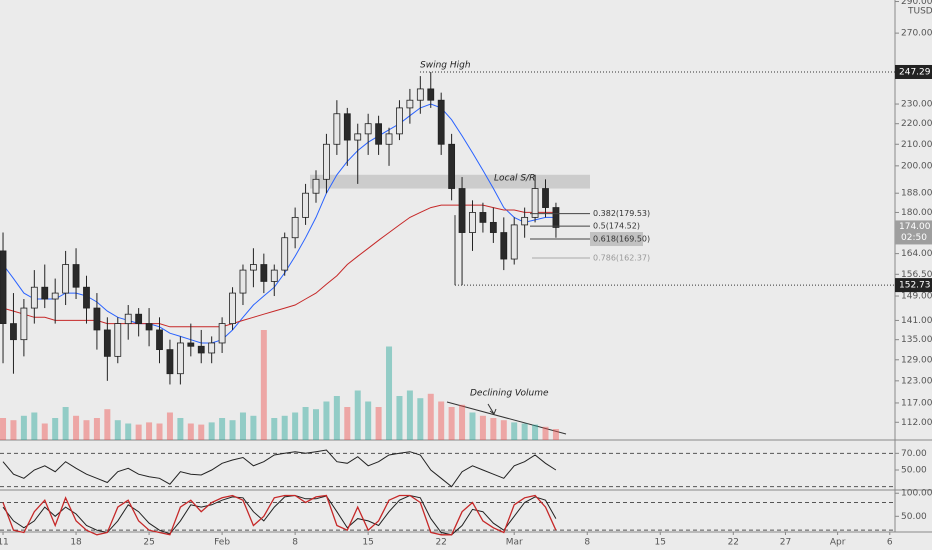 This screenshot has height=550, width=932. Describe the element at coordinates (492, 409) in the screenshot. I see `arrow` at that location.